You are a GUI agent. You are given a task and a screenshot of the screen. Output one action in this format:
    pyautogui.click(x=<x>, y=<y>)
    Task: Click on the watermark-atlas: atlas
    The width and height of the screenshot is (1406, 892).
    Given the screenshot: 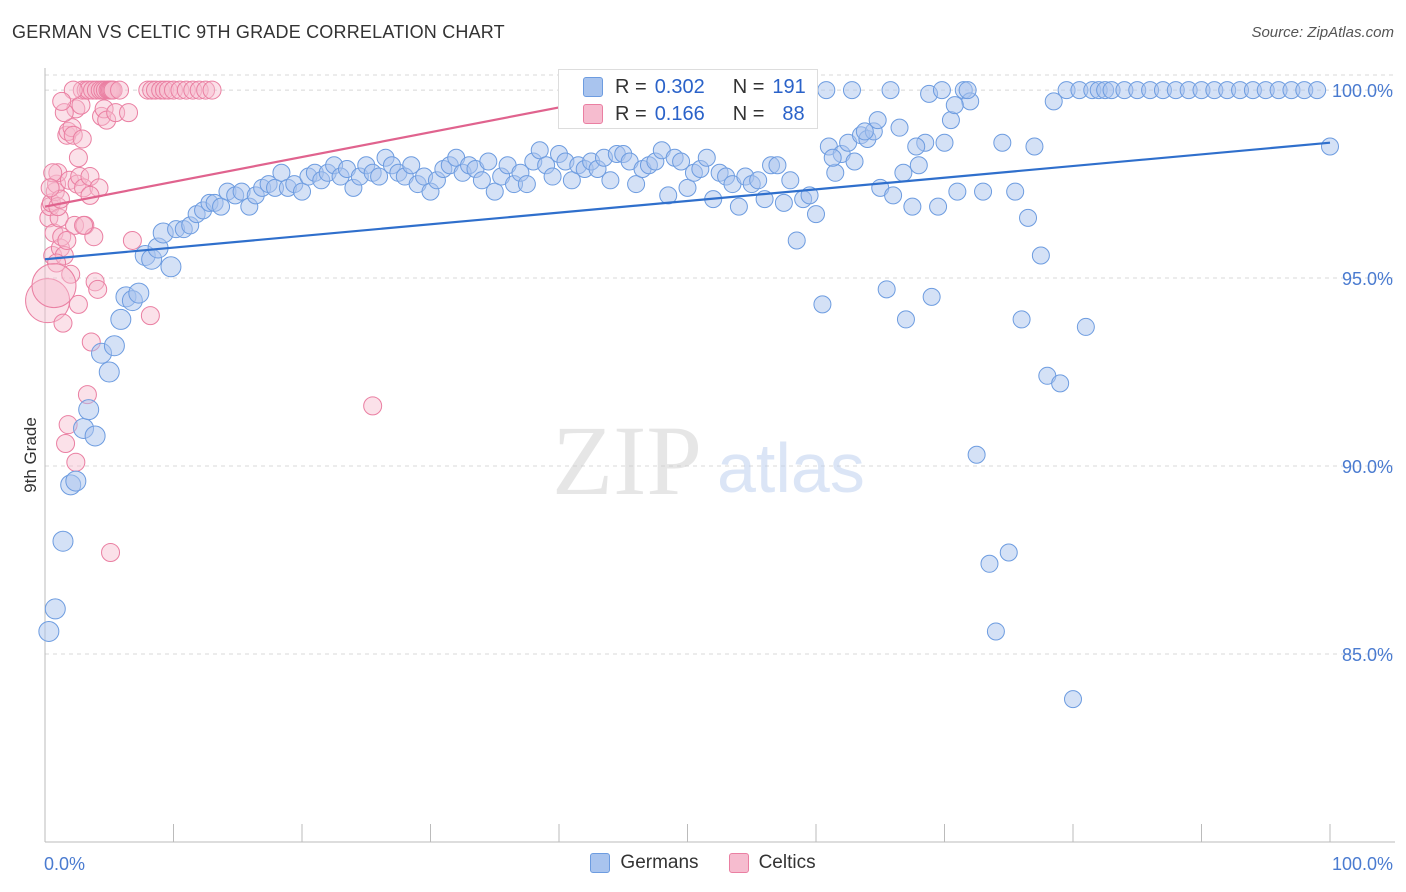 What is the action you would take?
    pyautogui.click(x=791, y=468)
    